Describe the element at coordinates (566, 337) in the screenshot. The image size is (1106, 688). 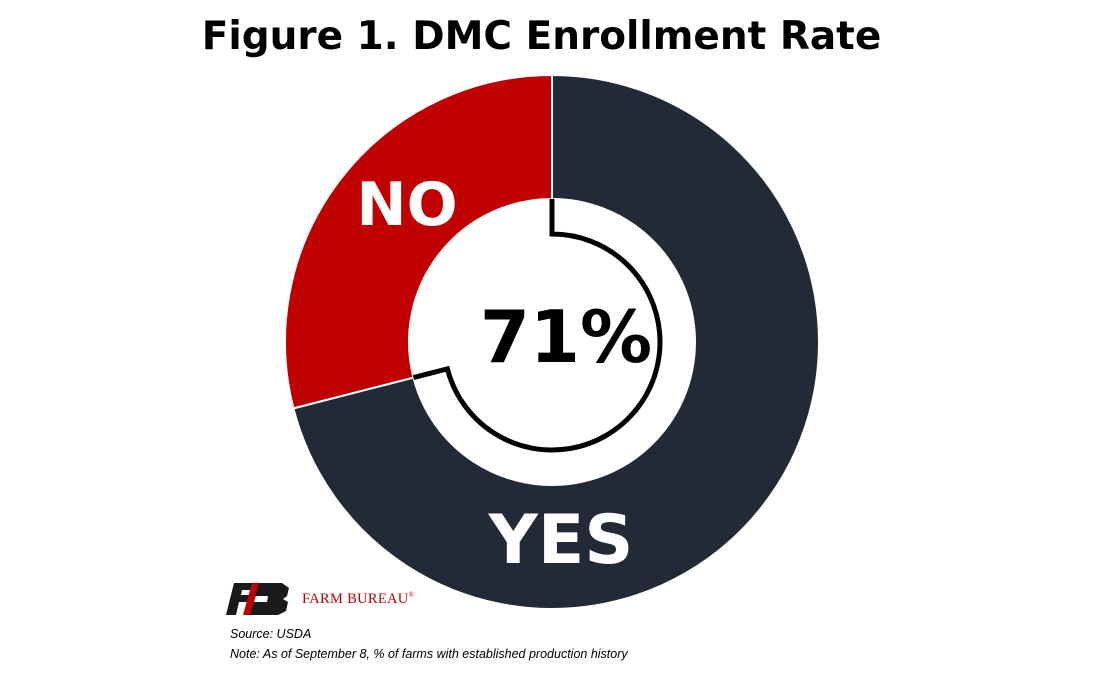
I see `center-percentage: 71%` at that location.